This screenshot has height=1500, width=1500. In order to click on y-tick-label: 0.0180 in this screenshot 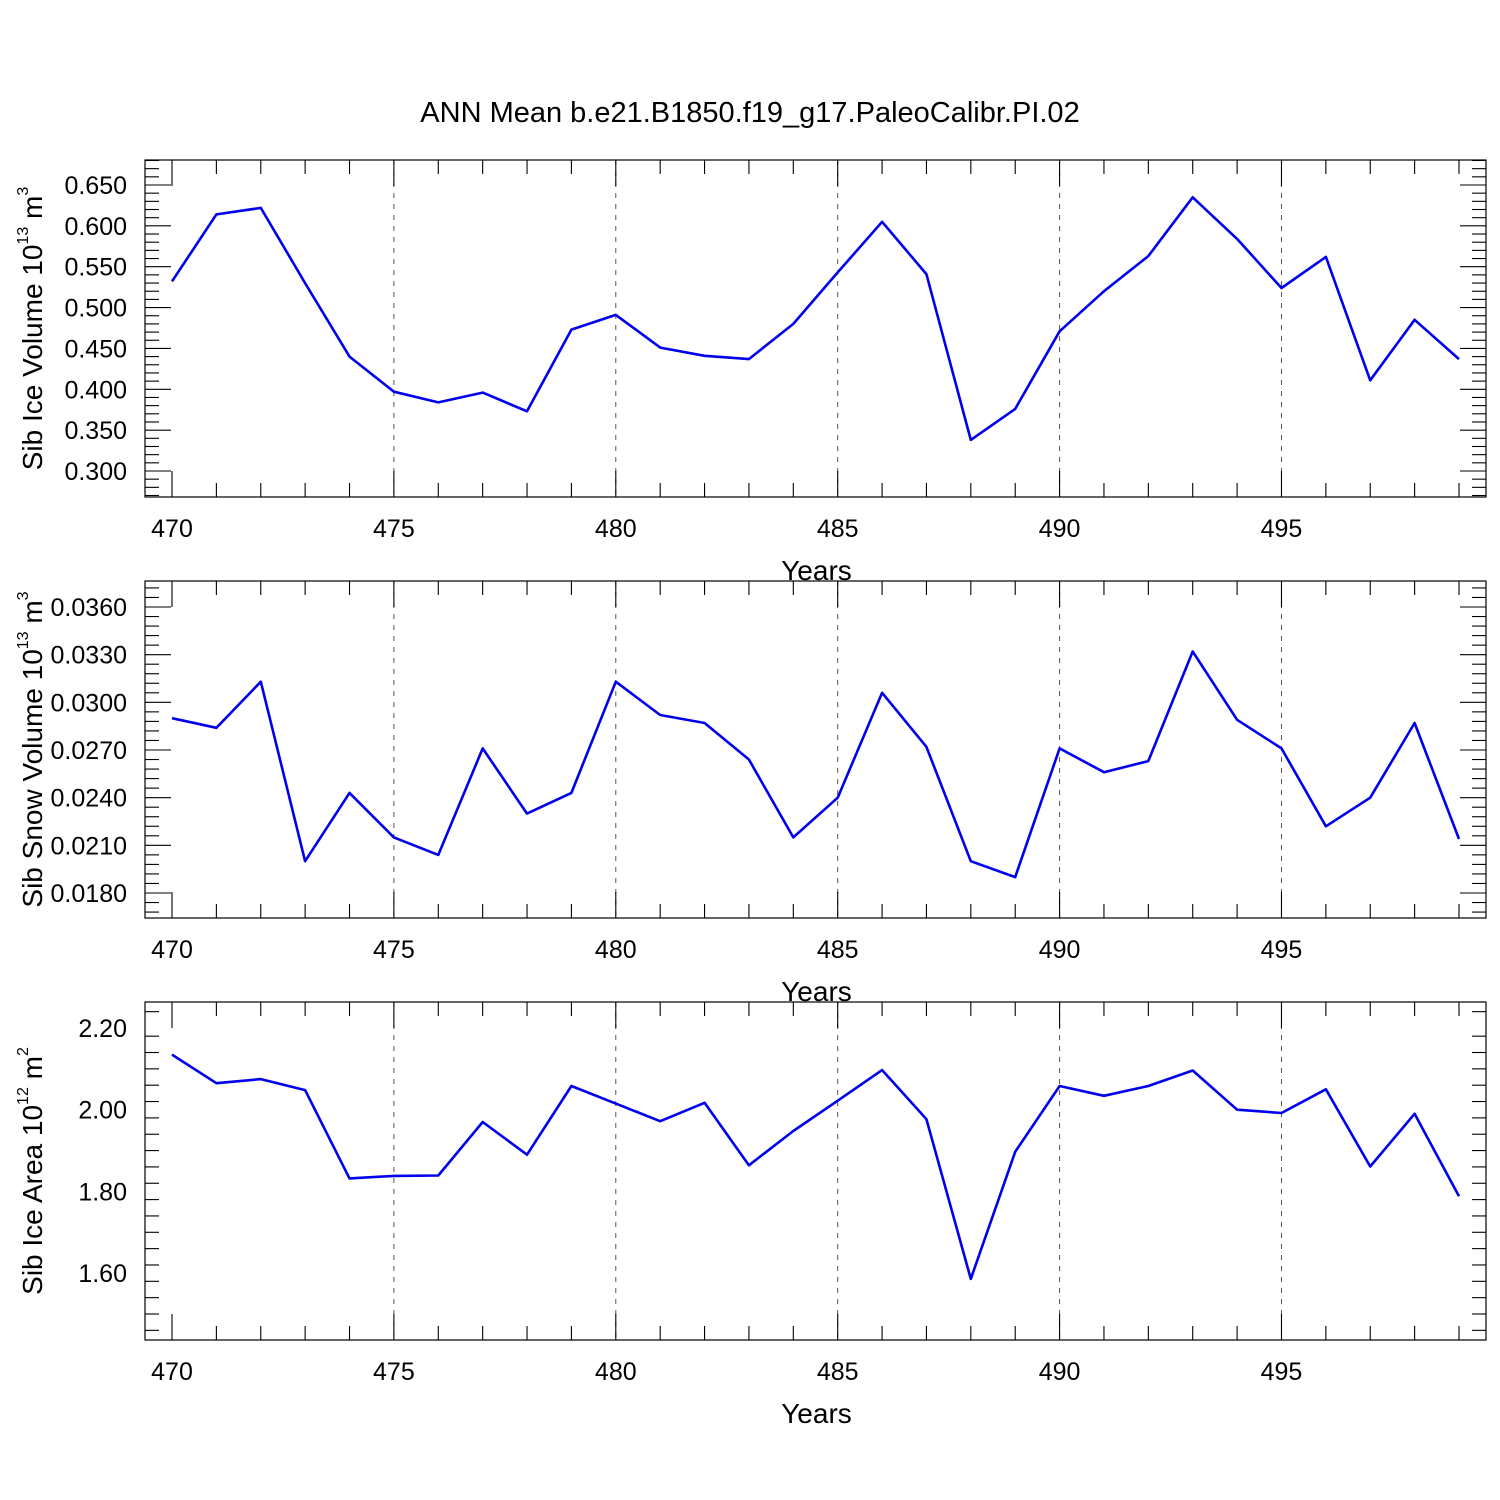, I will do `click(89, 894)`.